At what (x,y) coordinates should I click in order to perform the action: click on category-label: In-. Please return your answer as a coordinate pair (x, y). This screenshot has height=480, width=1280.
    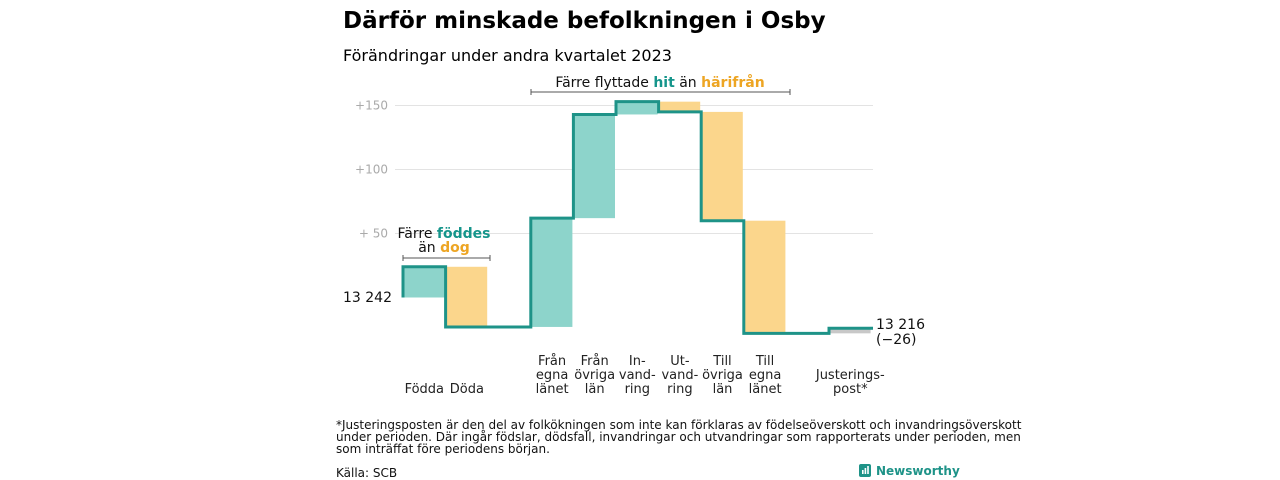
    Looking at the image, I should click on (637, 361).